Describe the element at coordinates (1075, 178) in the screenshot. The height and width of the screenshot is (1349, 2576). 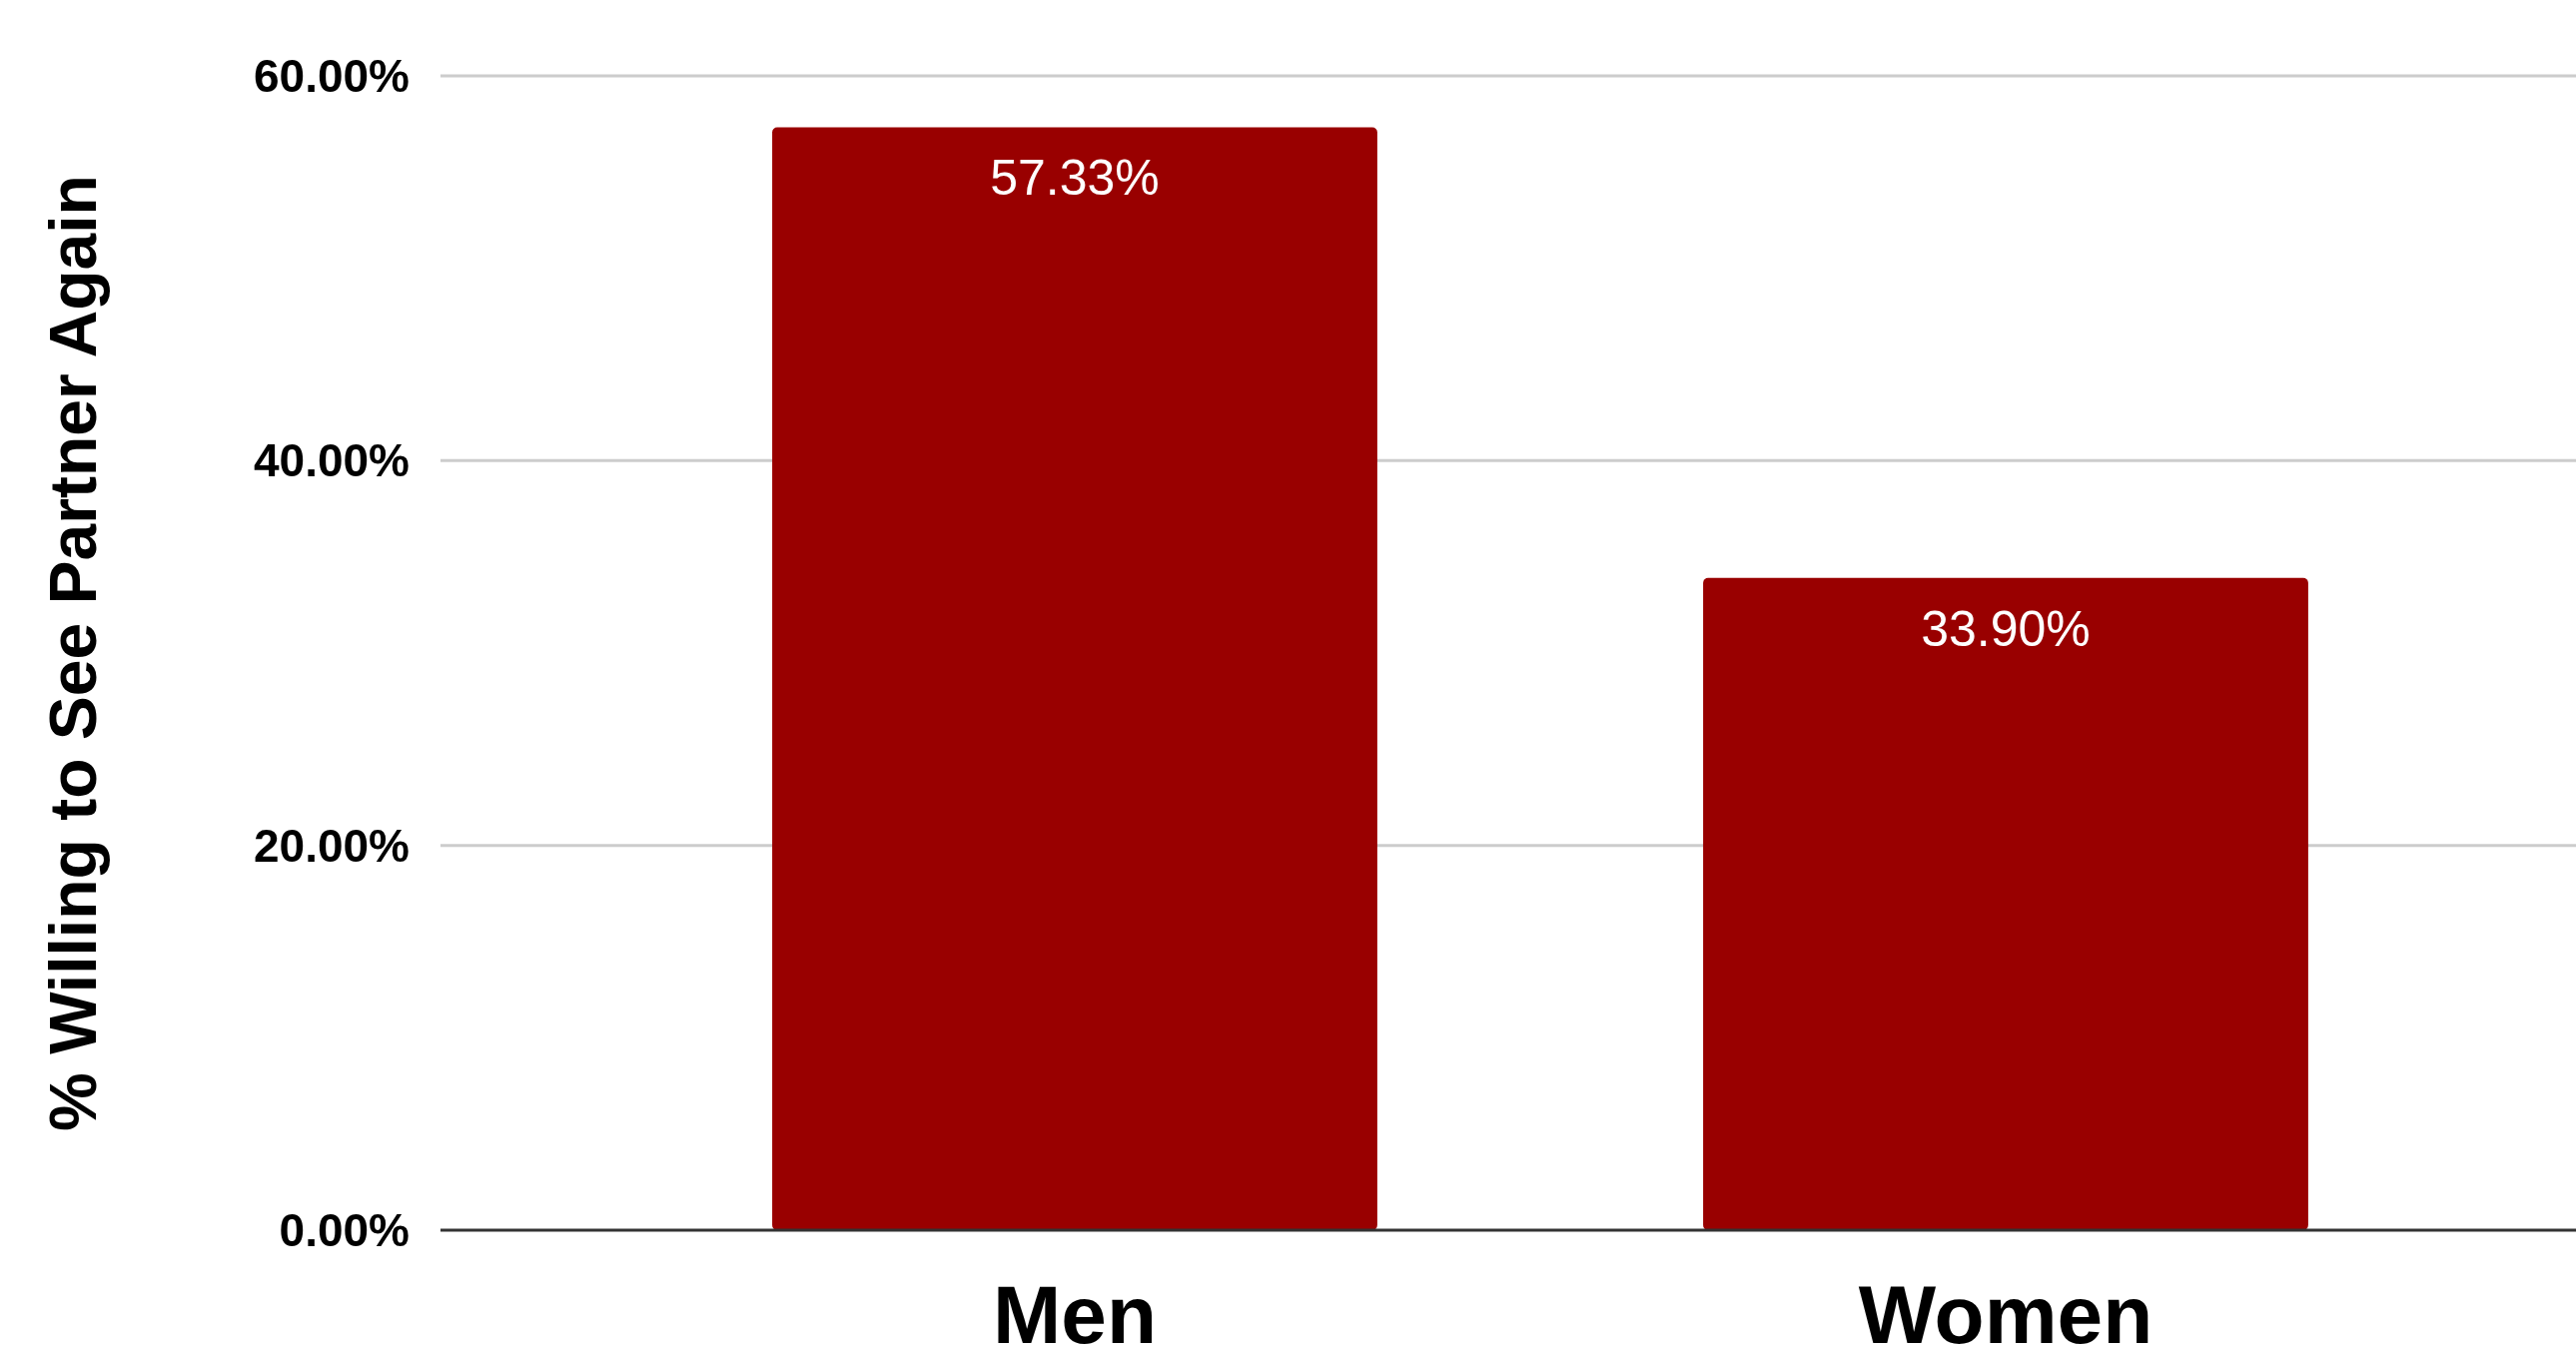
I see `data-label: 57.33%` at that location.